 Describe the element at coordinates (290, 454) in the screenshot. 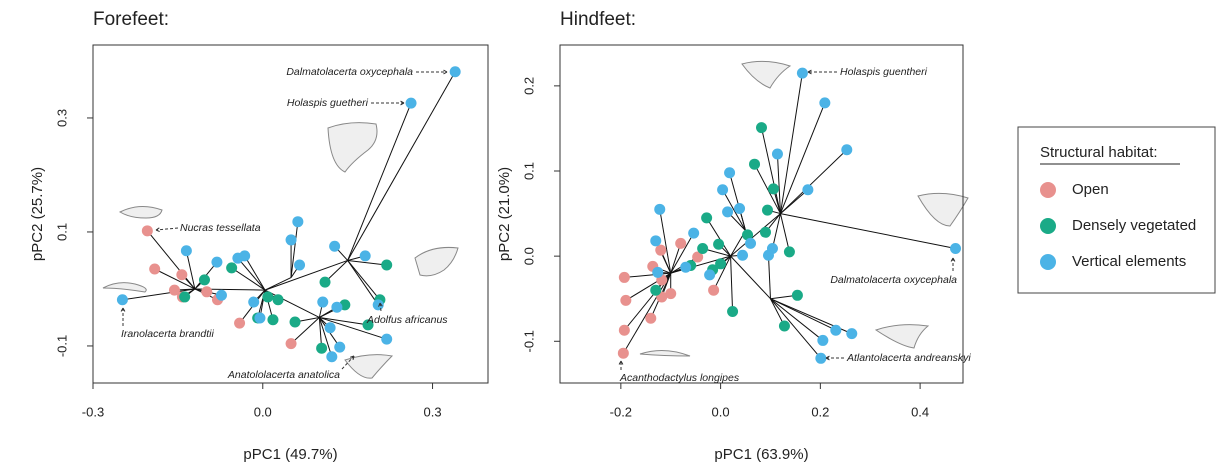

I see `x-axis-label: pPC1 (49.7%)` at that location.